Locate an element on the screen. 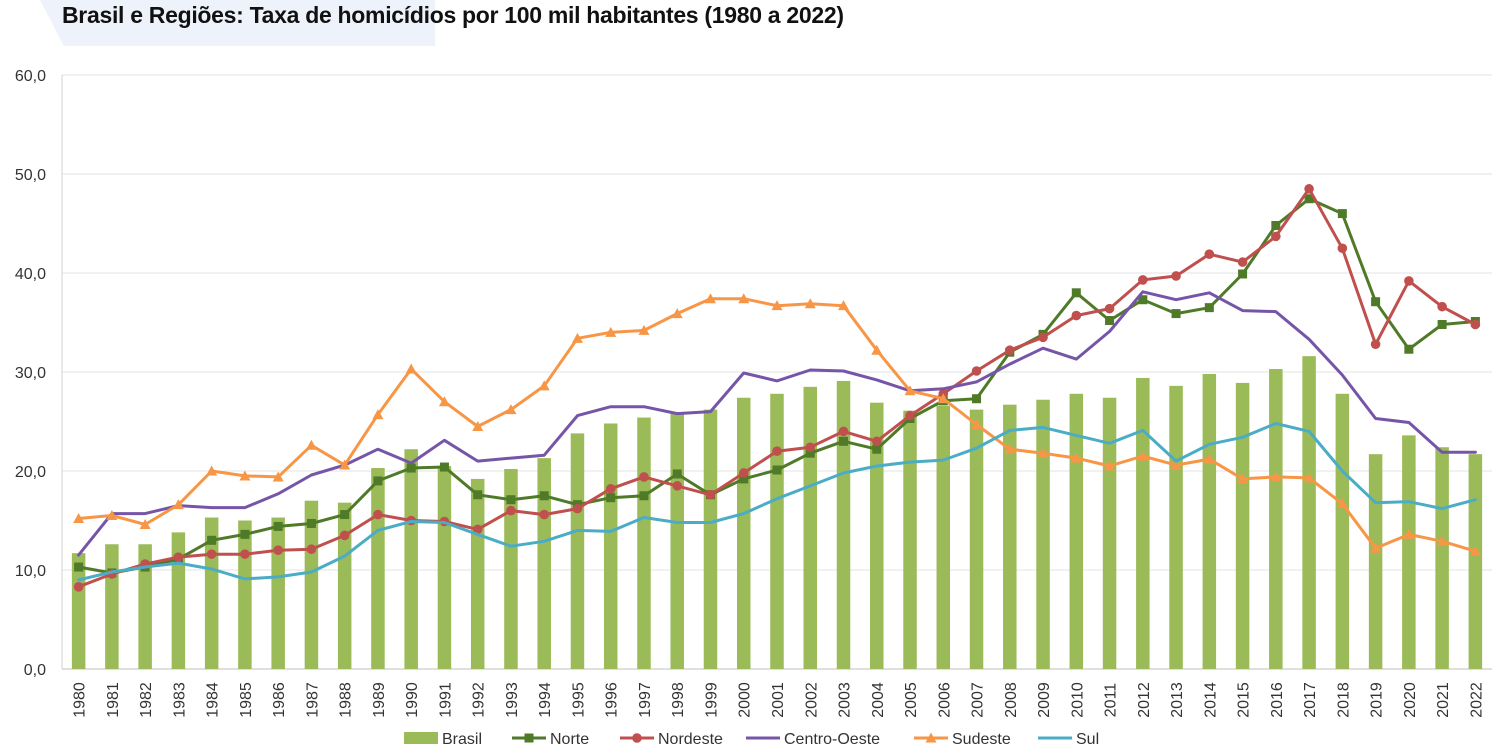  x-tick-label: 1987 is located at coordinates (312, 700).